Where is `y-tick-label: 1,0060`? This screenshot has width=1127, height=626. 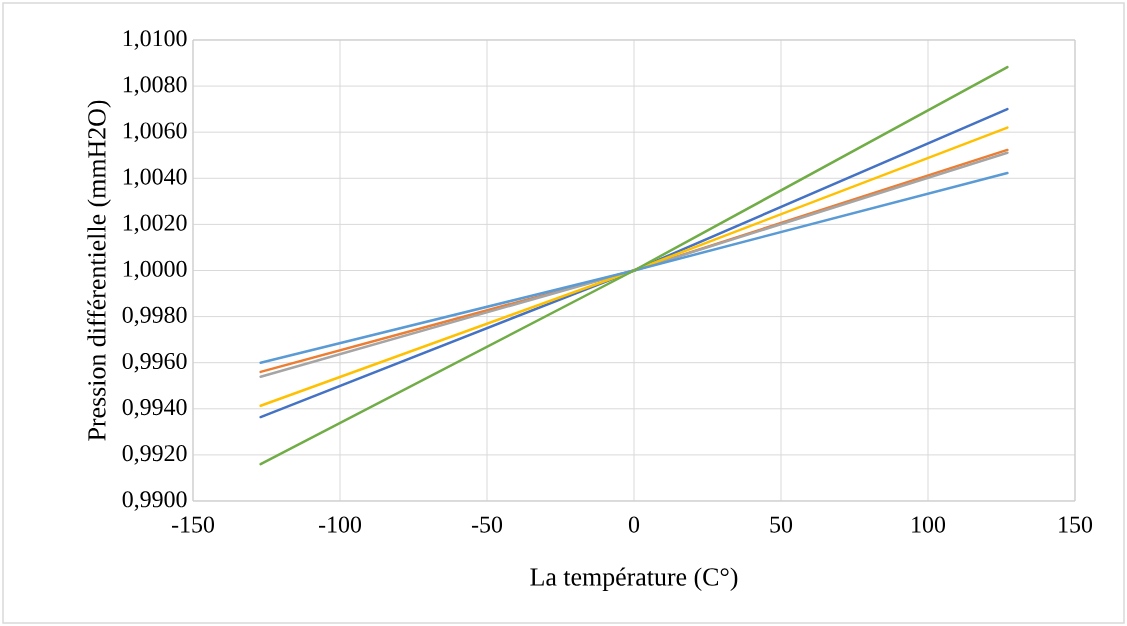
y-tick-label: 1,0060 is located at coordinates (155, 132).